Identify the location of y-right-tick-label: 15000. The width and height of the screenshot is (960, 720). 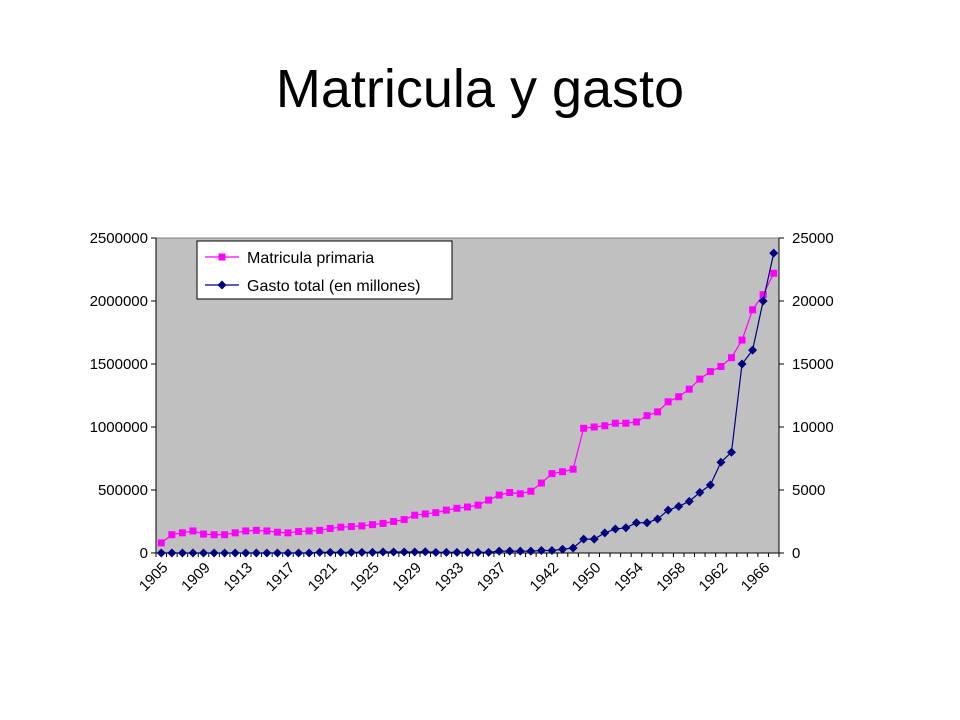
(813, 364).